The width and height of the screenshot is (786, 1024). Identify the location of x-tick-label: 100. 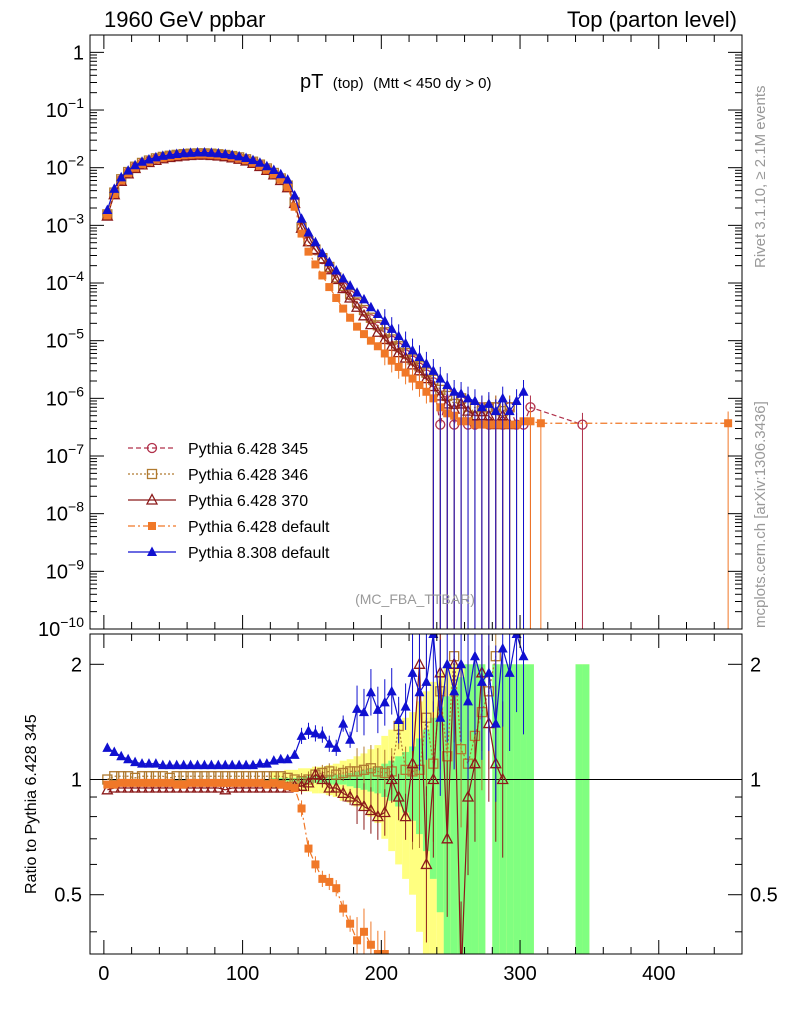
(242, 974).